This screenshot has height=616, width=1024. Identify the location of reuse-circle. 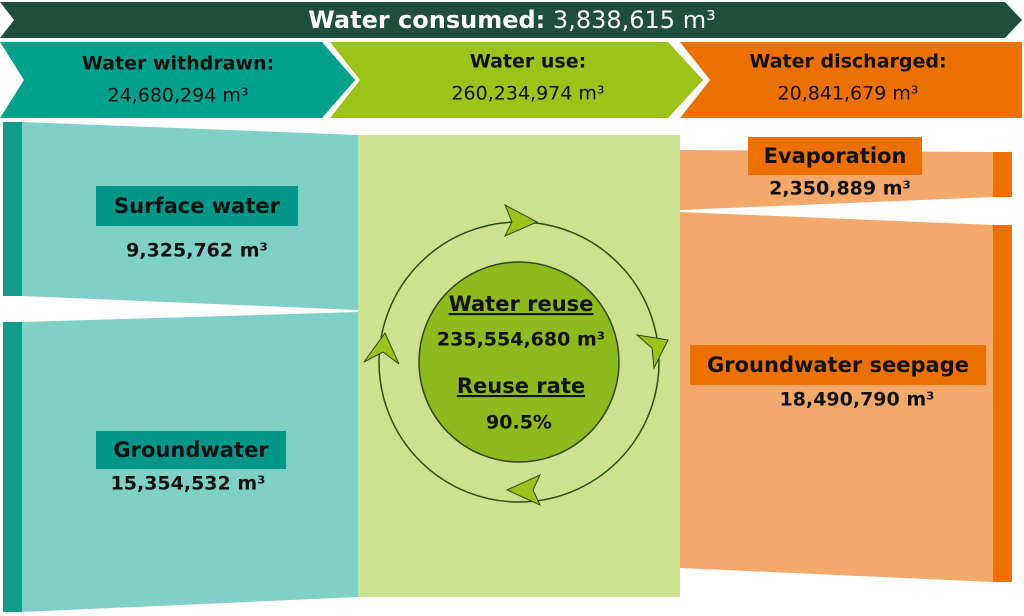
(519, 362).